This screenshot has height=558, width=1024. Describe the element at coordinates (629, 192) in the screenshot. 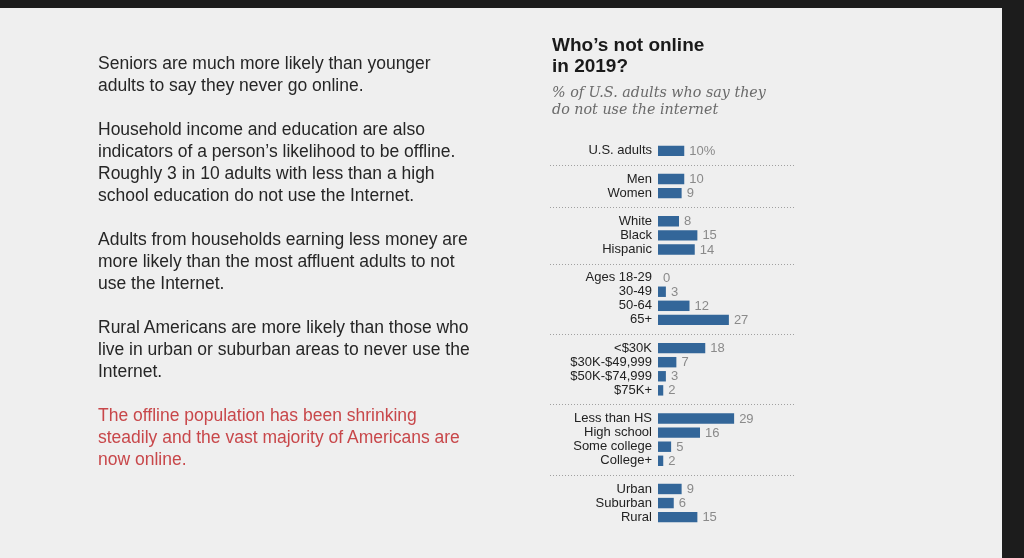

I see `y-tick-label: Women` at that location.